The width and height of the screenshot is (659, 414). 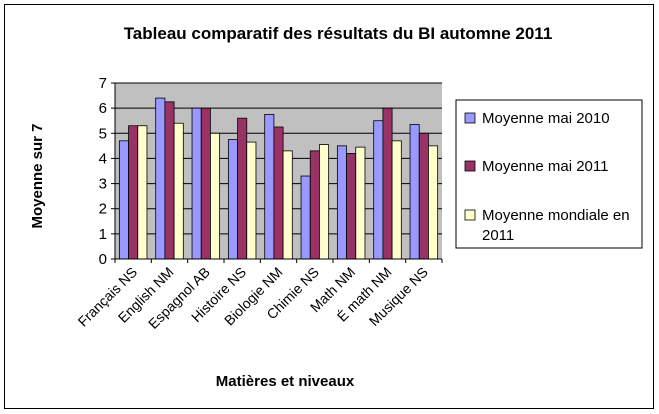 I want to click on y-tick-label: 3, so click(x=103, y=184).